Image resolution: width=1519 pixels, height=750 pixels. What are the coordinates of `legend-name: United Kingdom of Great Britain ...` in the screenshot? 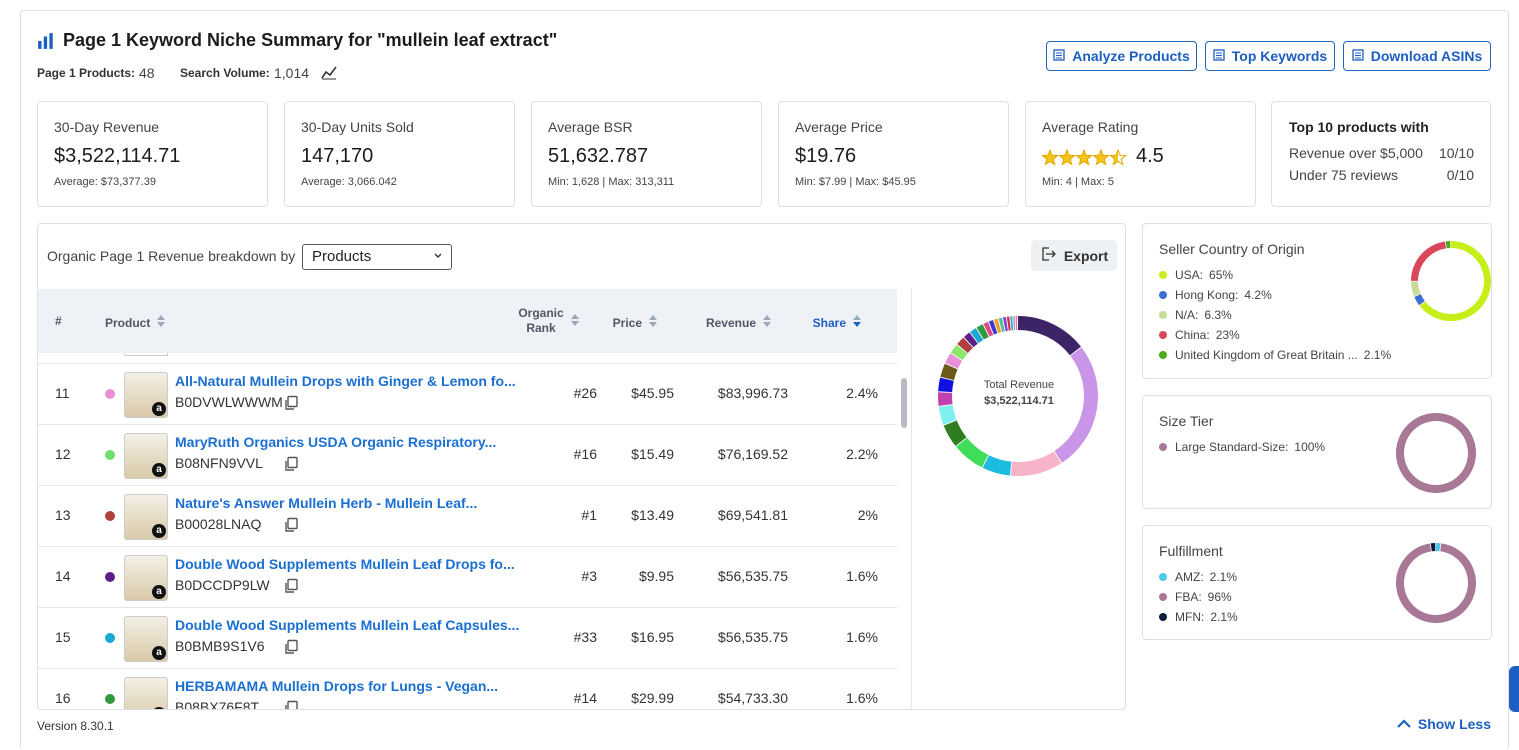 It's located at (1266, 355).